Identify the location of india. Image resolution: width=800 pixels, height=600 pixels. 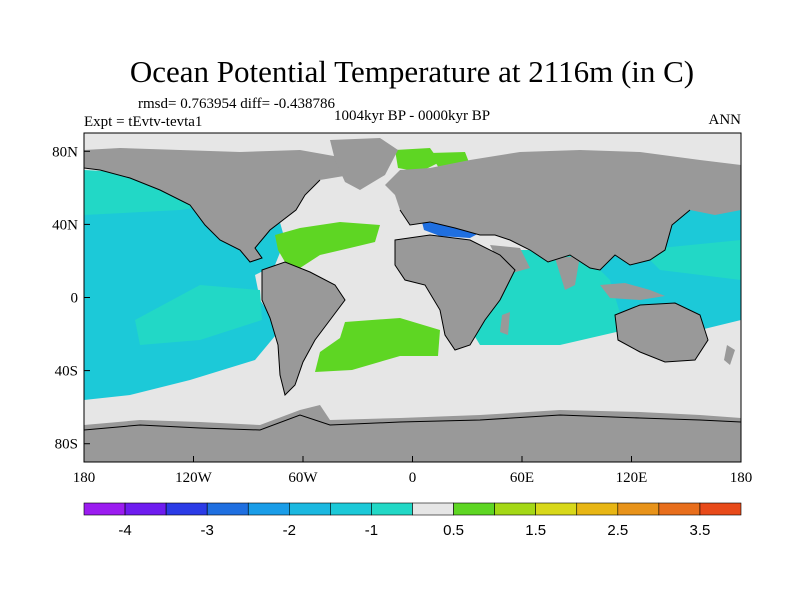
(567, 273).